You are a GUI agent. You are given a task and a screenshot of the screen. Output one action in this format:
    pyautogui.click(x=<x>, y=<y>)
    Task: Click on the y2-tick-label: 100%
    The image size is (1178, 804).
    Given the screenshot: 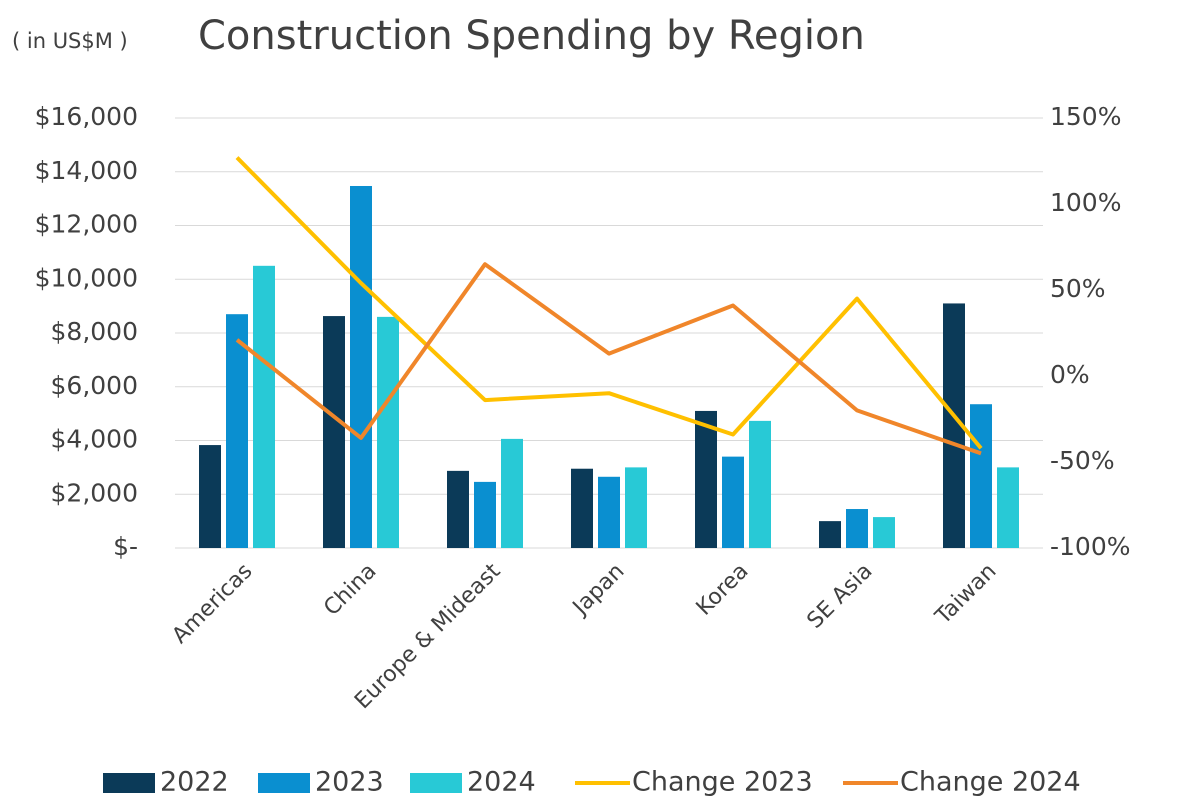 What is the action you would take?
    pyautogui.click(x=1085, y=202)
    